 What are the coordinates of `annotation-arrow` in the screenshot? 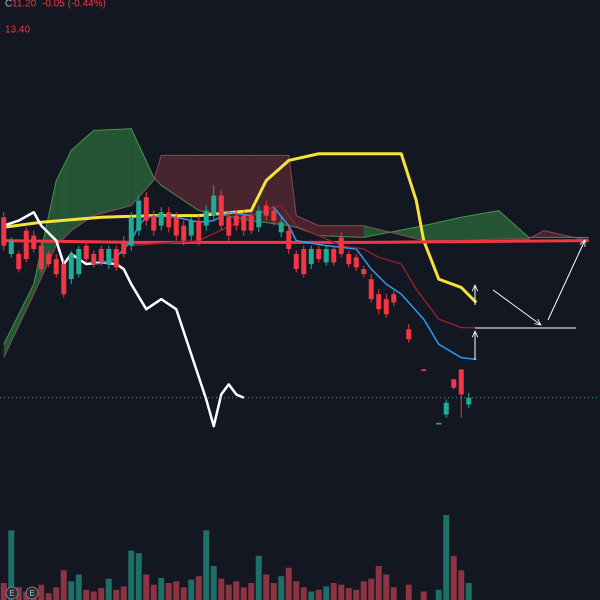 It's located at (516, 307).